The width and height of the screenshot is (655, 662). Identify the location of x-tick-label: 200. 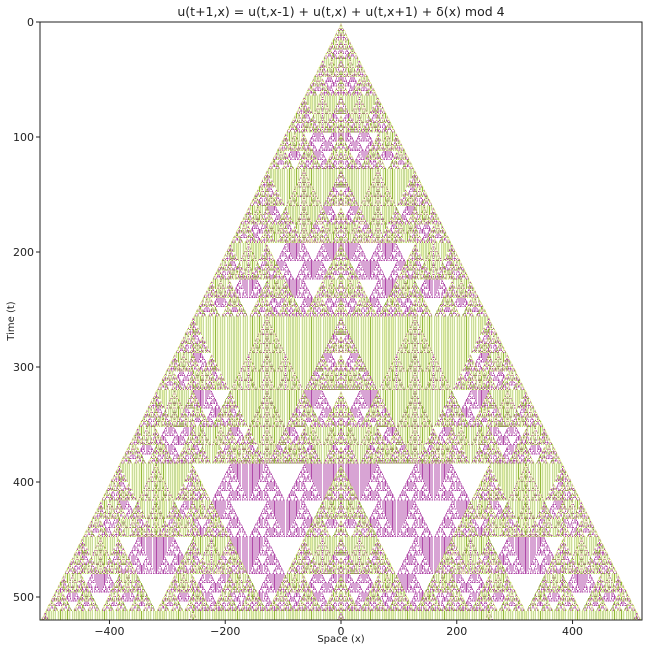
(456, 631).